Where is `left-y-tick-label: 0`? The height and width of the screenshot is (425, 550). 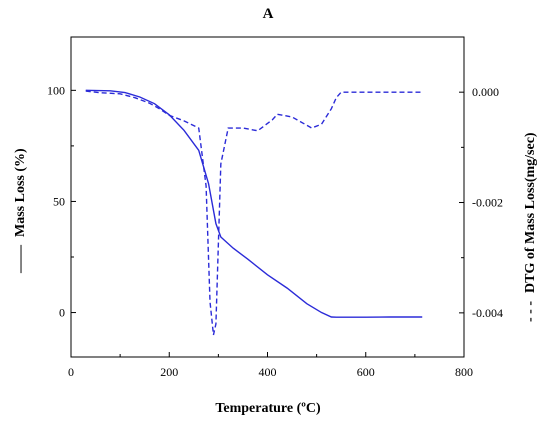 left-y-tick-label: 0 is located at coordinates (62, 313).